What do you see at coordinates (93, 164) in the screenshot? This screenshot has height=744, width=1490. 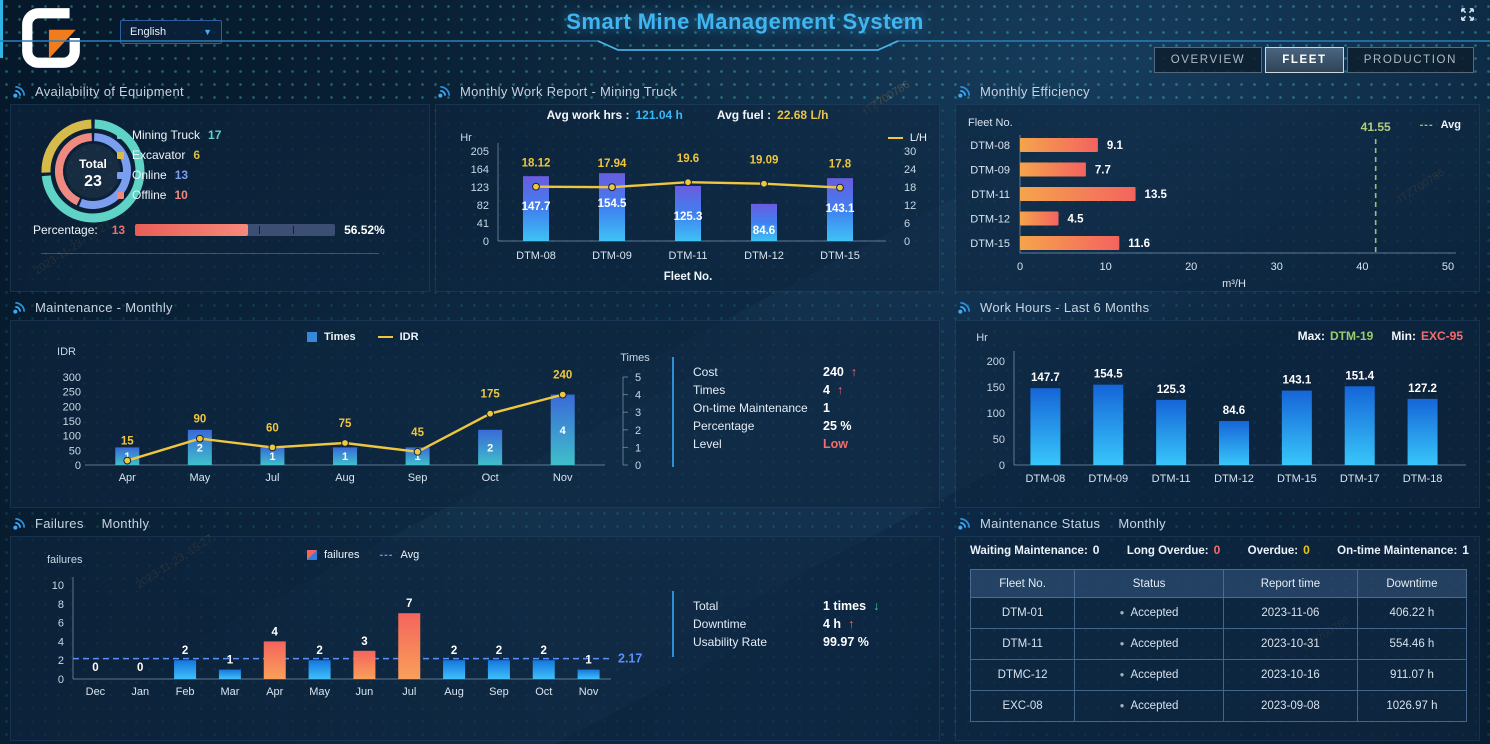 I see `svg-text: Total` at bounding box center [93, 164].